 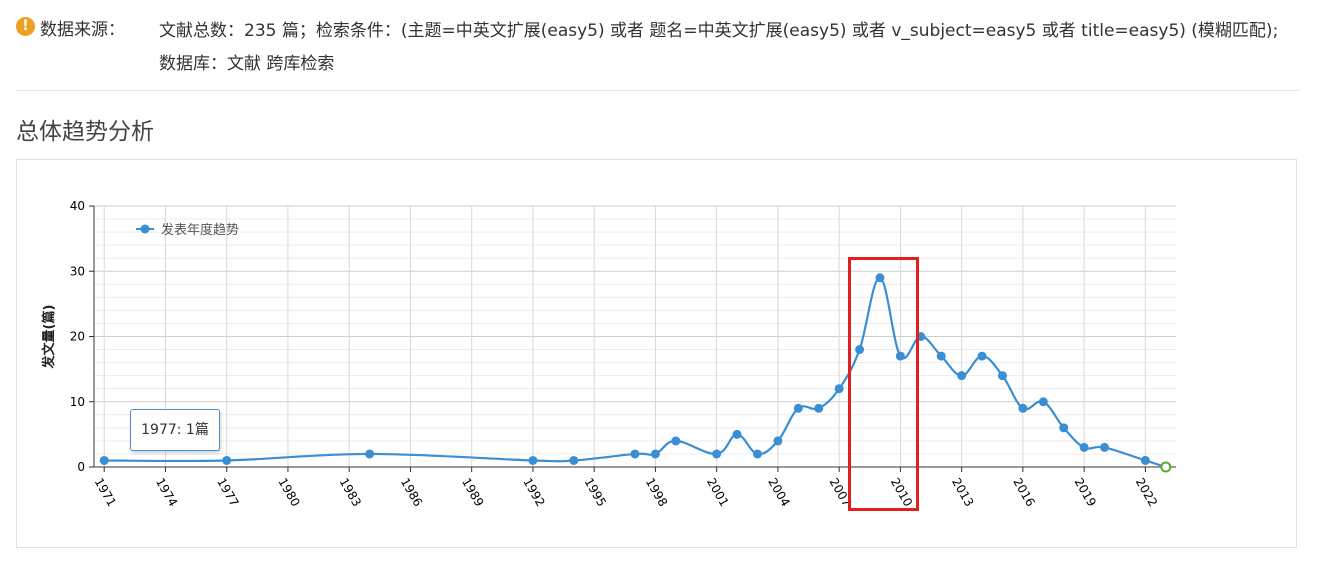 I want to click on y-tick-label: 40, so click(x=77, y=206).